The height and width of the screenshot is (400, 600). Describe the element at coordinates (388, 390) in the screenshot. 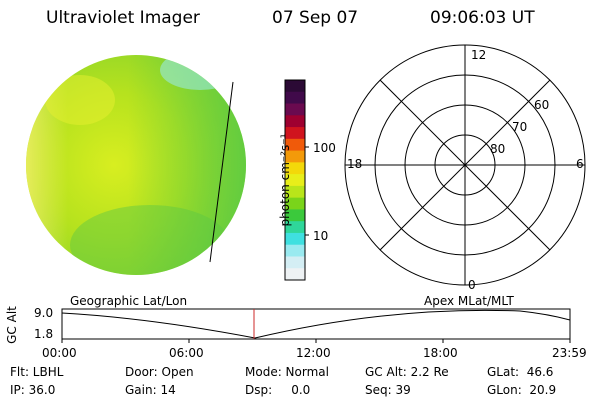

I see `seq-info: Seq: 39` at that location.